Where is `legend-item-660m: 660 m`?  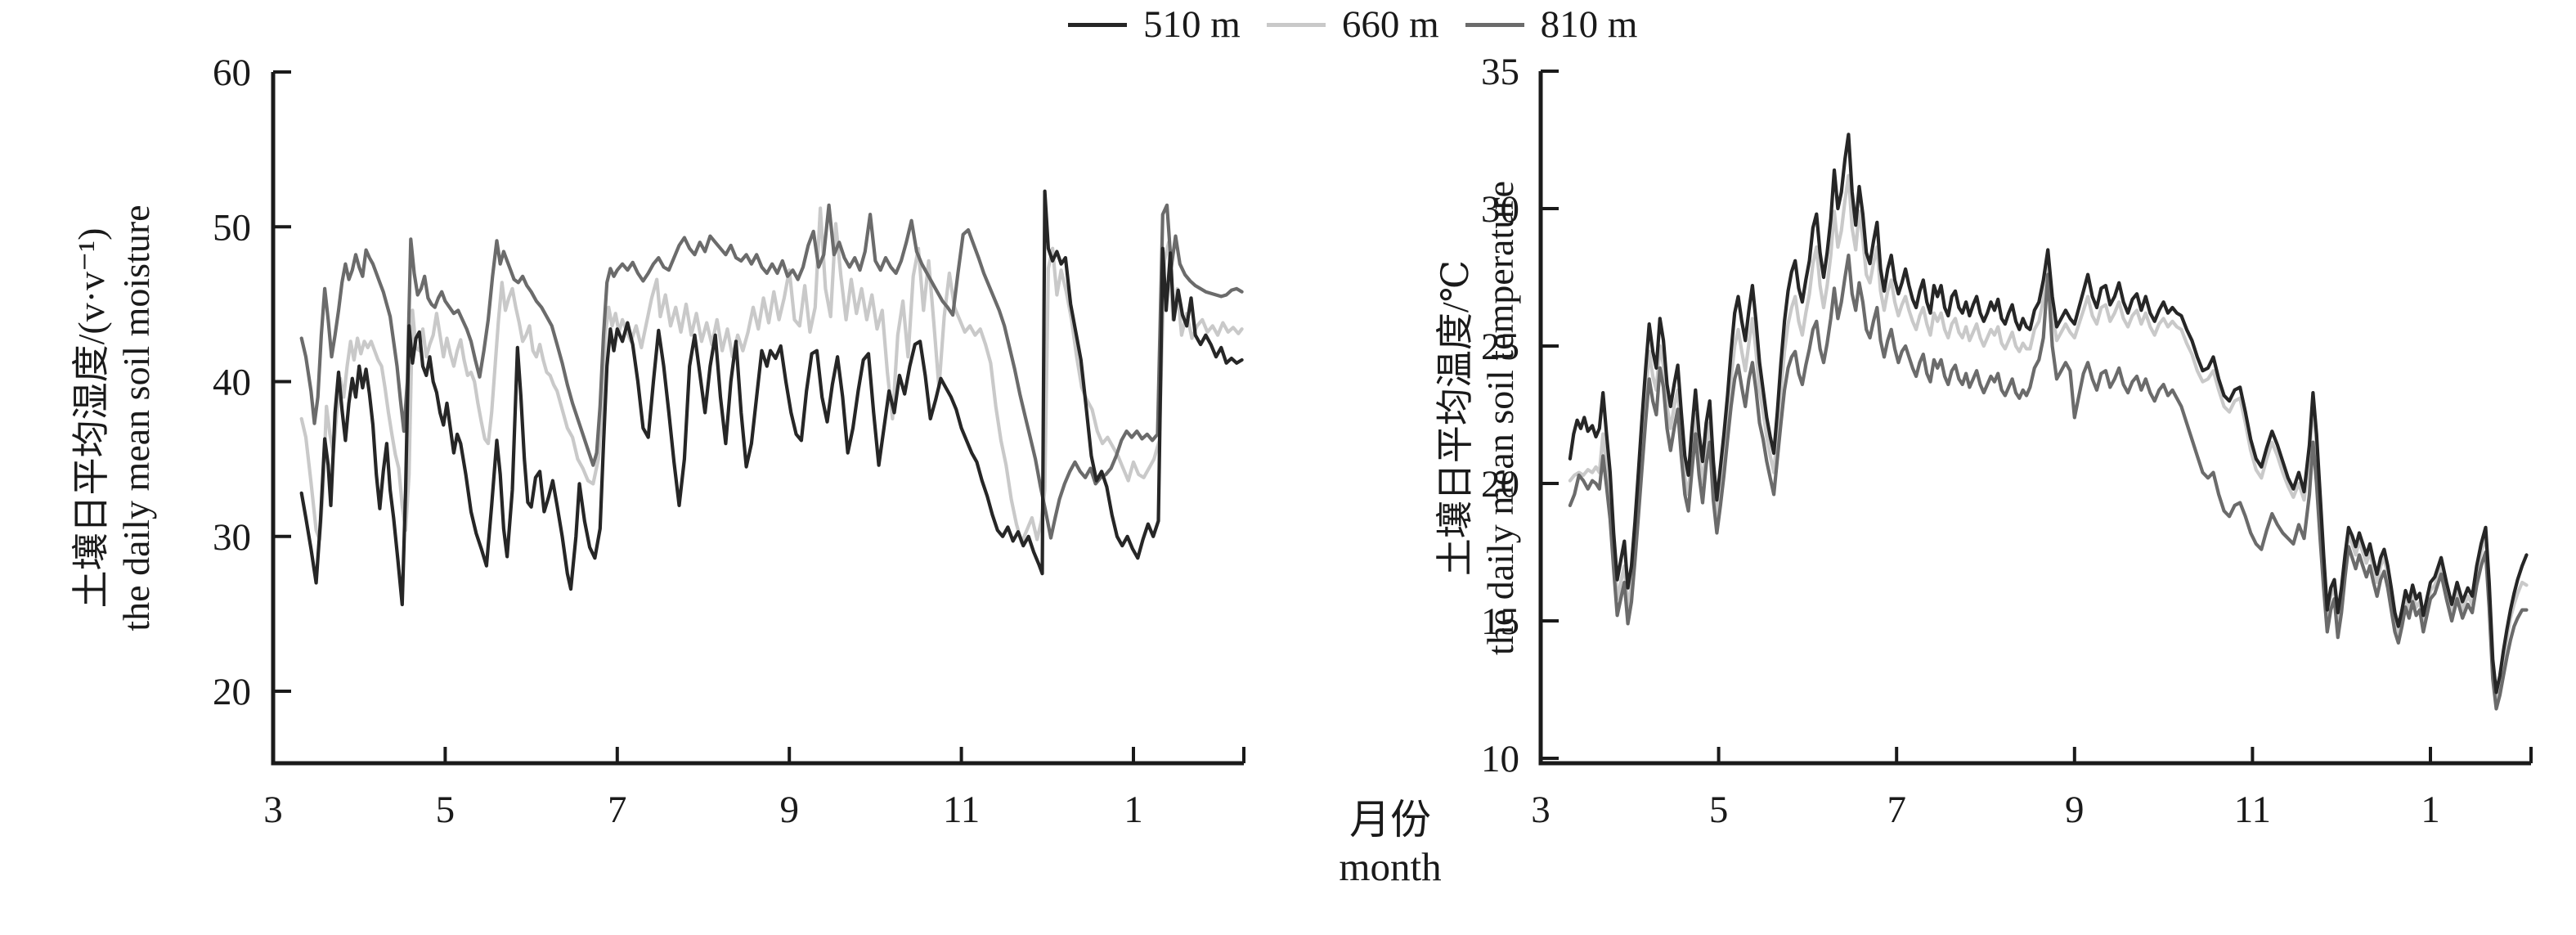 legend-item-660m: 660 m is located at coordinates (1353, 24).